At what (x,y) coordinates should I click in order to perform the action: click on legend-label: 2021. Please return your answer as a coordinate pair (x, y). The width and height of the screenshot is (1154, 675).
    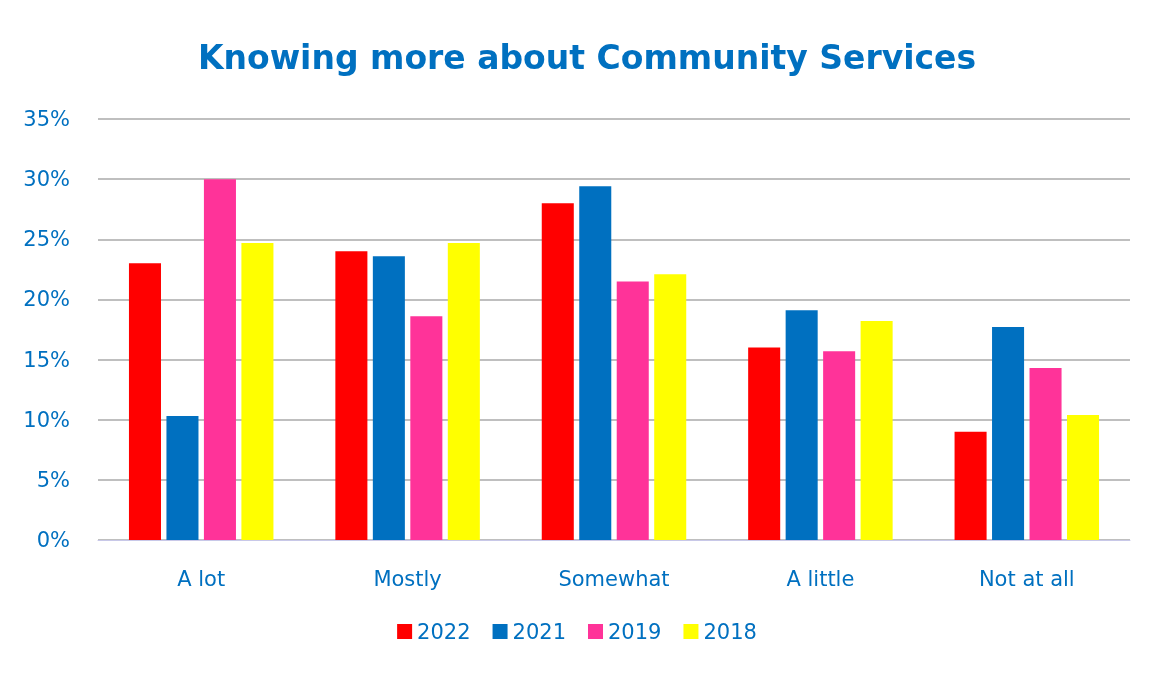
    Looking at the image, I should click on (539, 631).